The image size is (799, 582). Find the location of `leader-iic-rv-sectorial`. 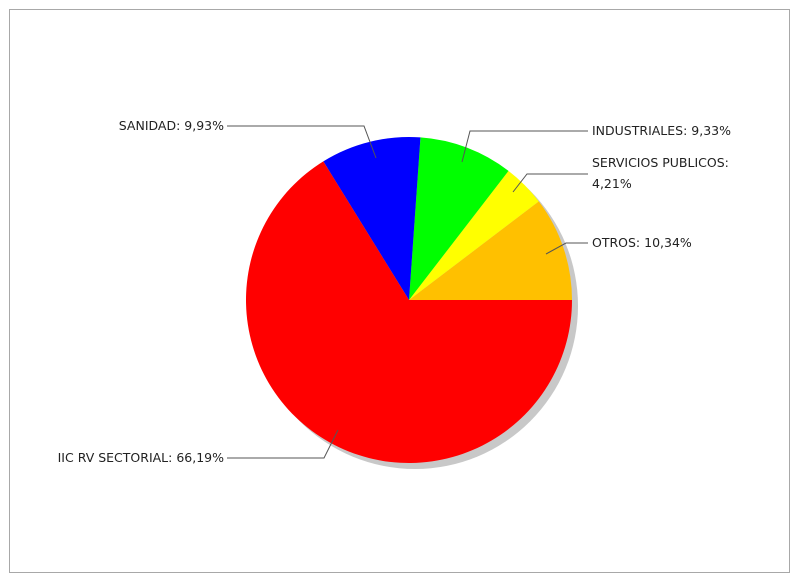

leader-iic-rv-sectorial is located at coordinates (283, 444).